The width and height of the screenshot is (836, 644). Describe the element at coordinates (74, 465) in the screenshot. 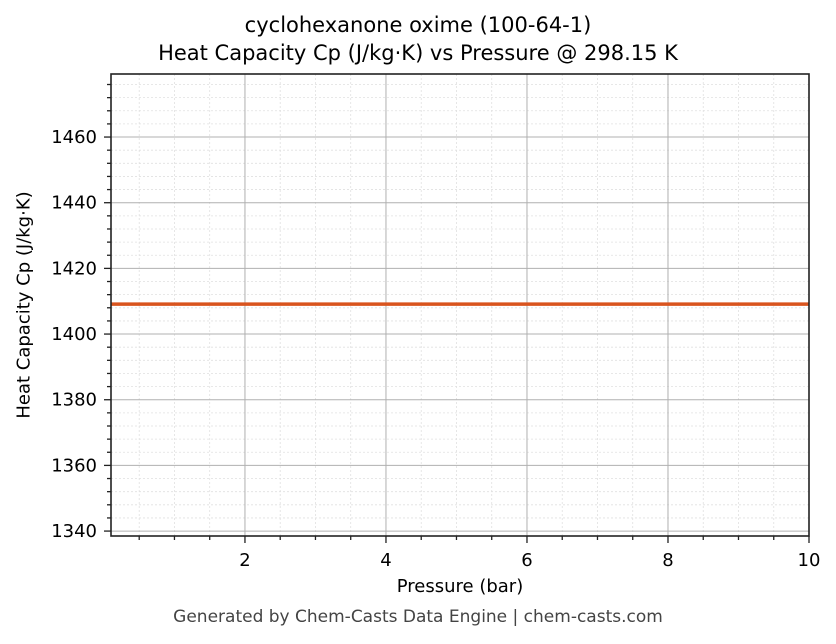

I see `y-tick-label: 1360` at that location.